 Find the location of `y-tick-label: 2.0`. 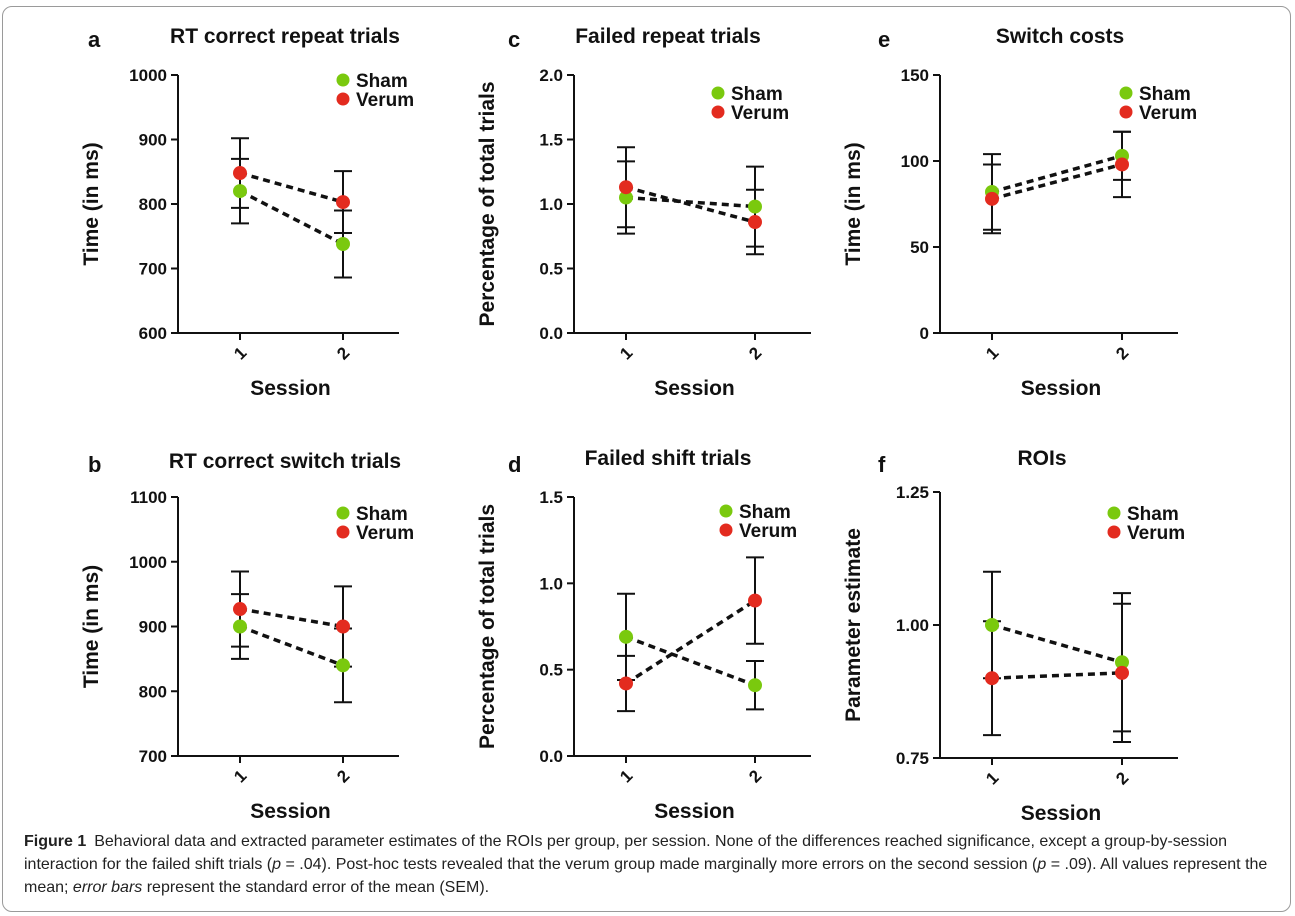

y-tick-label: 2.0 is located at coordinates (551, 75).